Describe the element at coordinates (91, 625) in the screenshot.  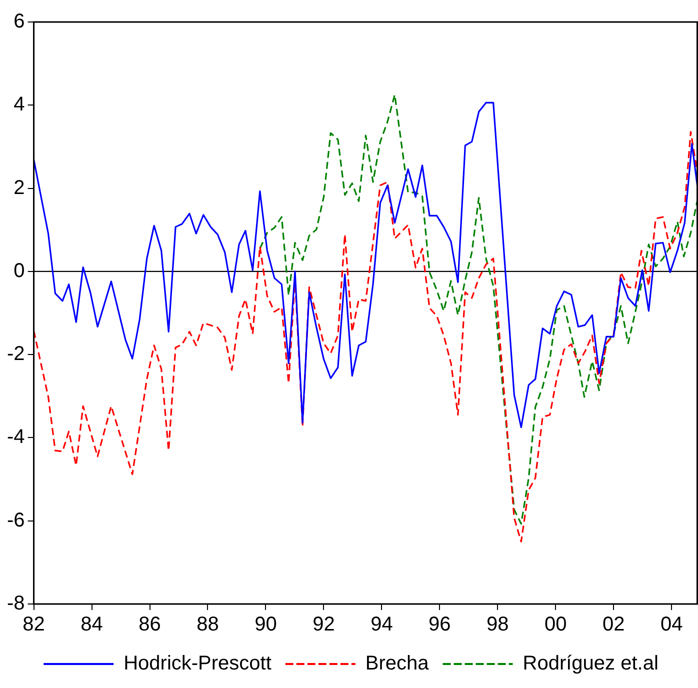
I see `x-tick-label: 84` at that location.